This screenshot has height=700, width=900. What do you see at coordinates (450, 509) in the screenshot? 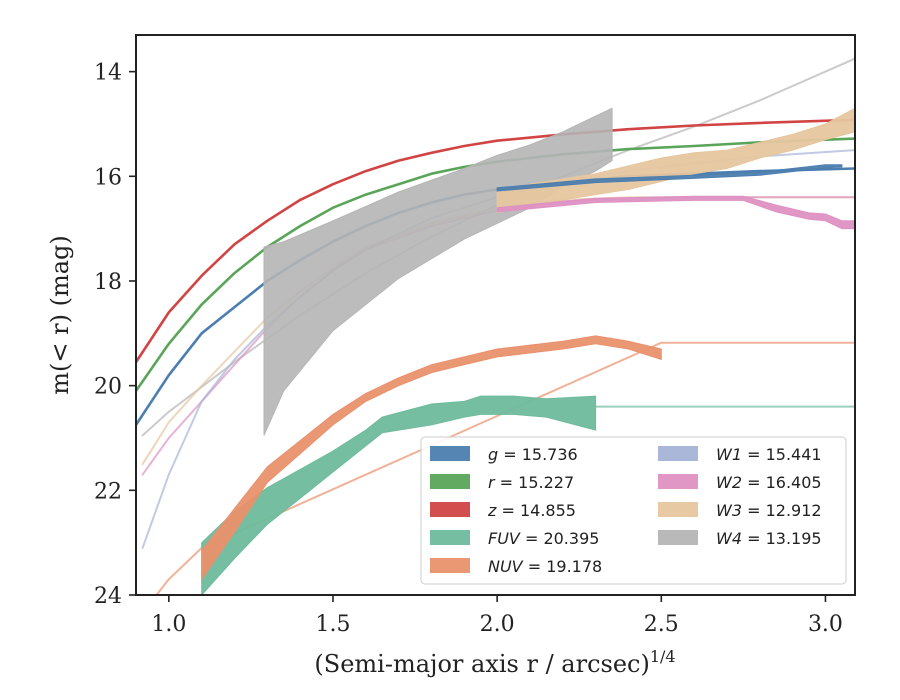
I see `legend-swatch-z` at bounding box center [450, 509].